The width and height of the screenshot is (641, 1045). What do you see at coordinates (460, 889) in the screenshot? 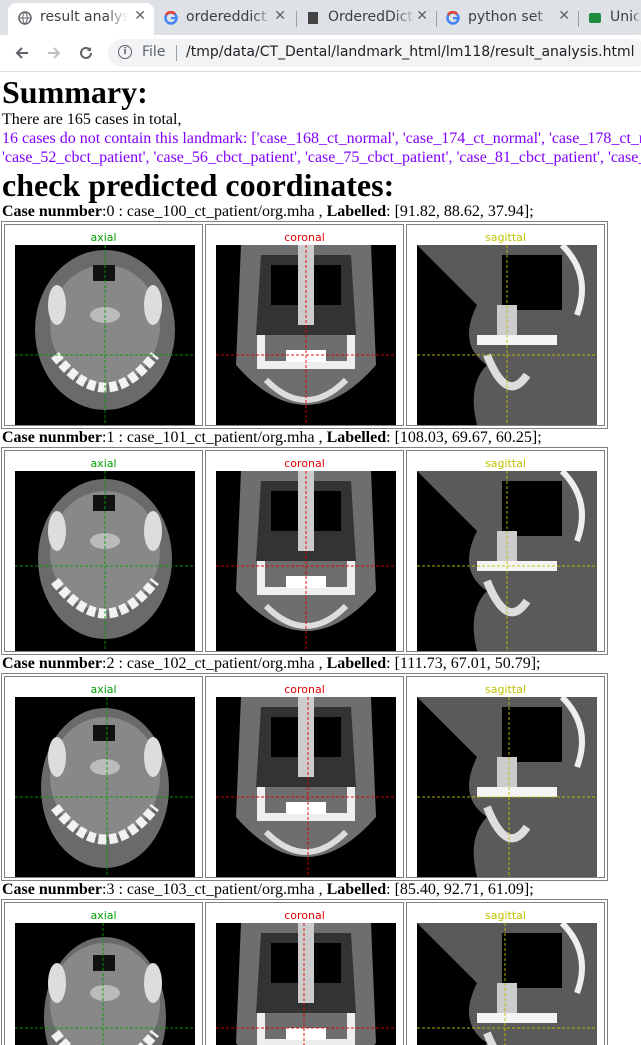
I see `case-coords: : [85.40, 92.71, 61.09];` at bounding box center [460, 889].